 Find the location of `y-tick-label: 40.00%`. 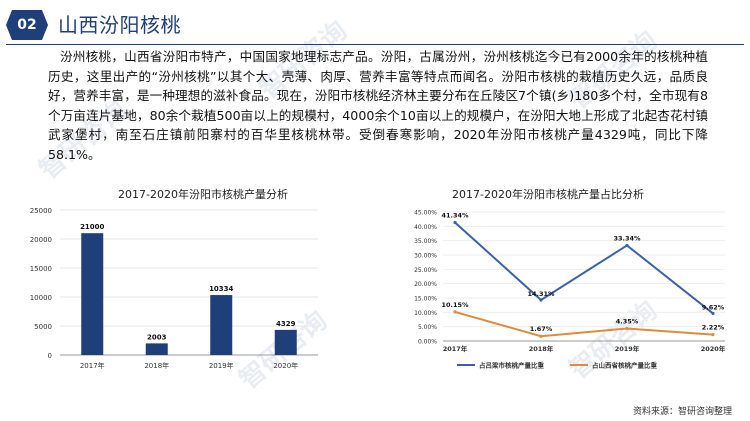

y-tick-label: 40.00% is located at coordinates (425, 227).